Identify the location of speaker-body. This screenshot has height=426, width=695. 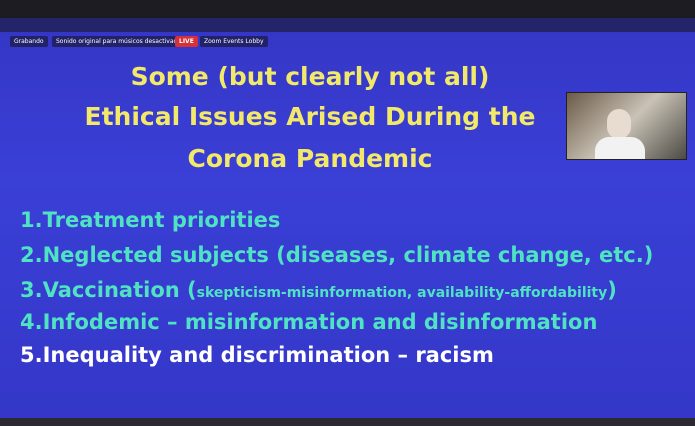
(620, 148).